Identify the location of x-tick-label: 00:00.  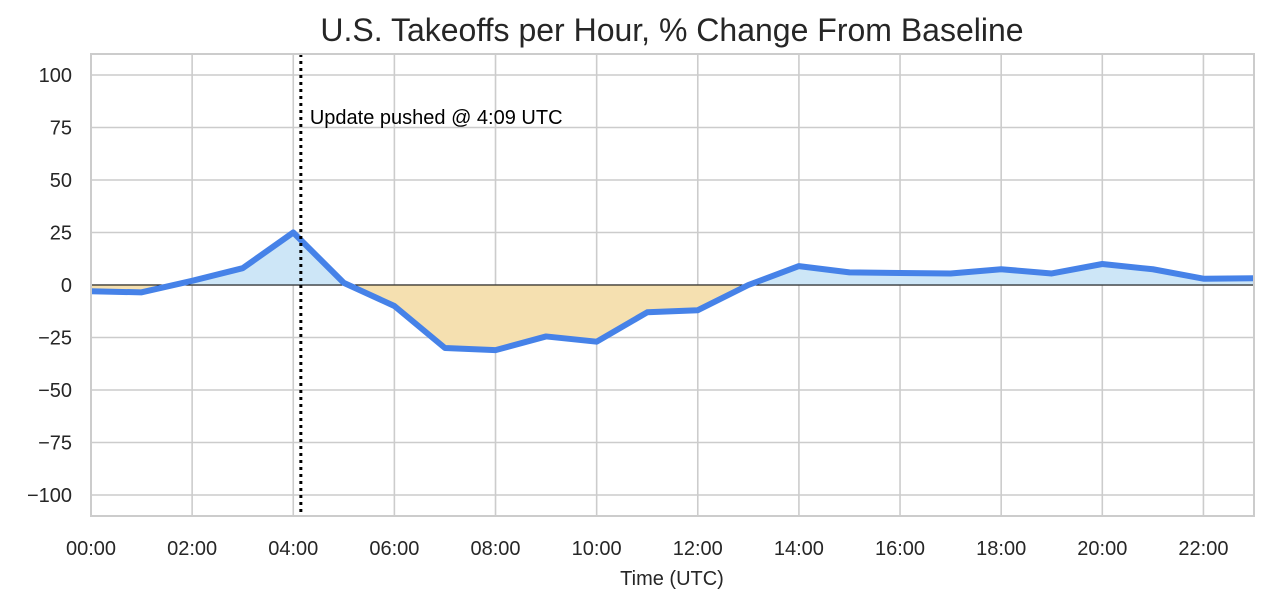
(91, 549).